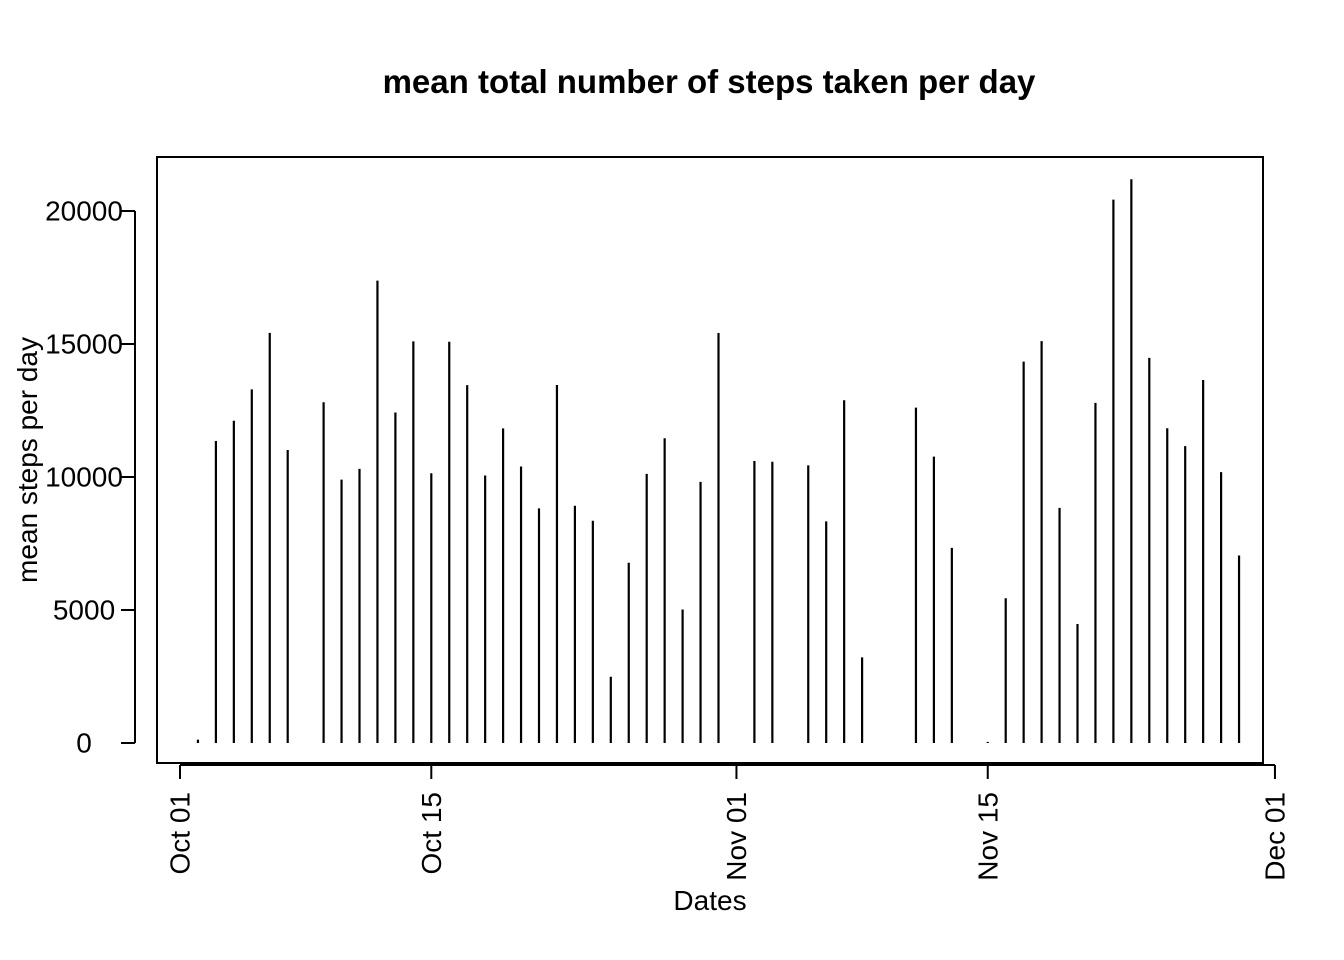 This screenshot has width=1344, height=960. I want to click on x-tick-label: Oct 15, so click(431, 833).